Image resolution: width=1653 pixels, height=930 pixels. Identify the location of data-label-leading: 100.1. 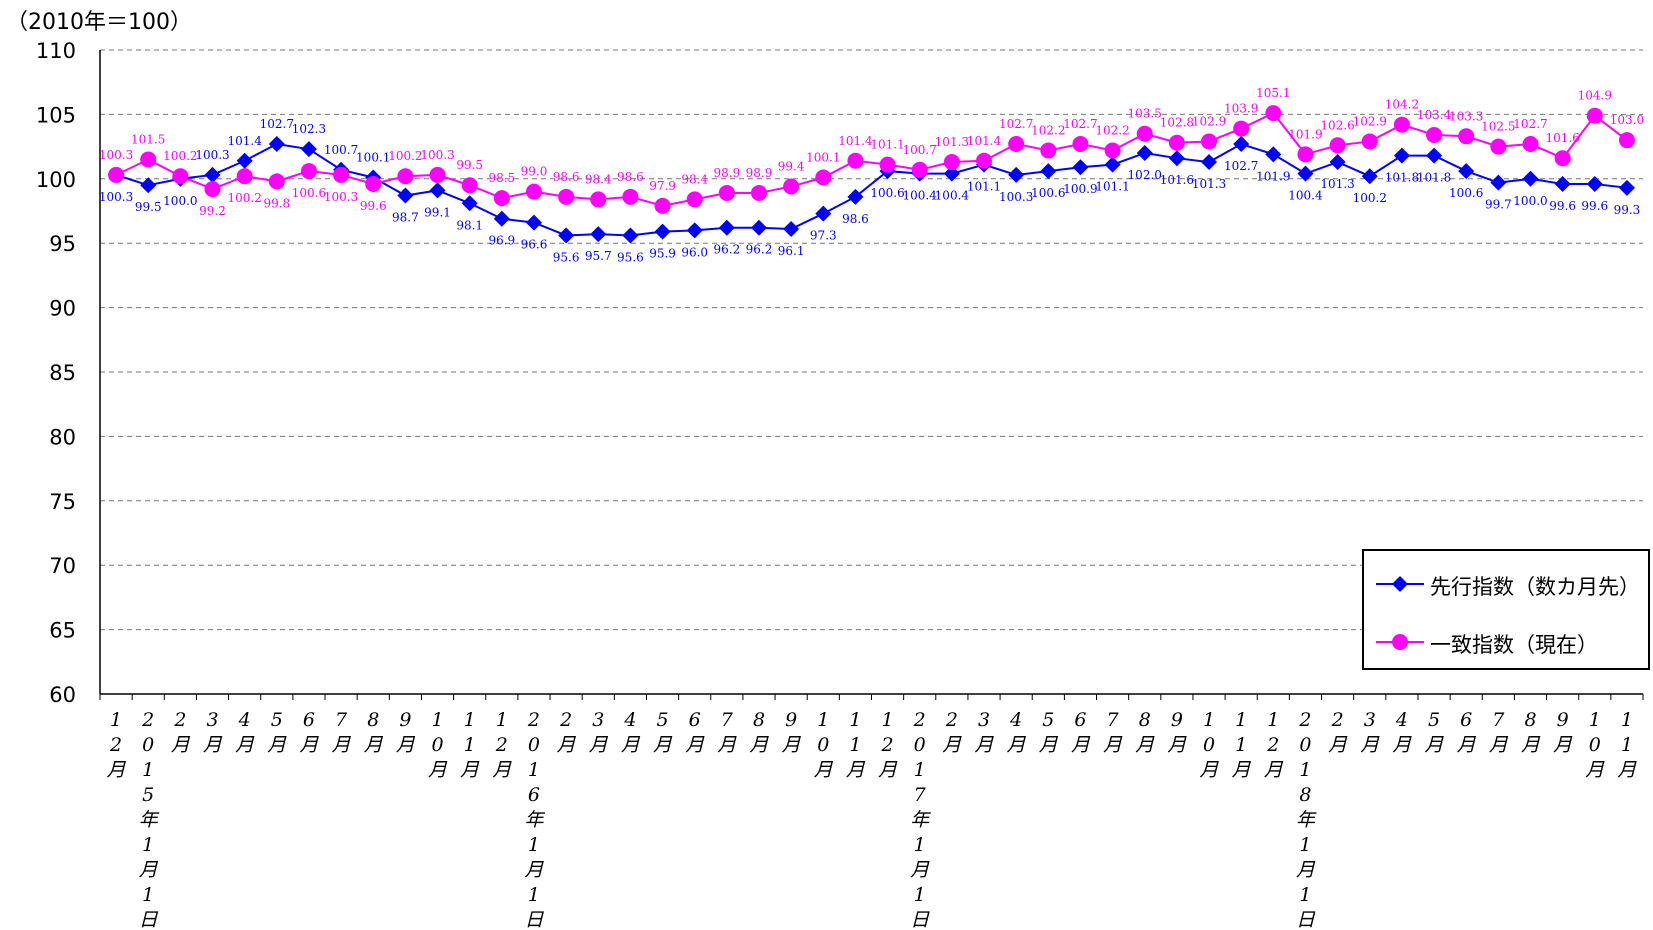
(373, 158).